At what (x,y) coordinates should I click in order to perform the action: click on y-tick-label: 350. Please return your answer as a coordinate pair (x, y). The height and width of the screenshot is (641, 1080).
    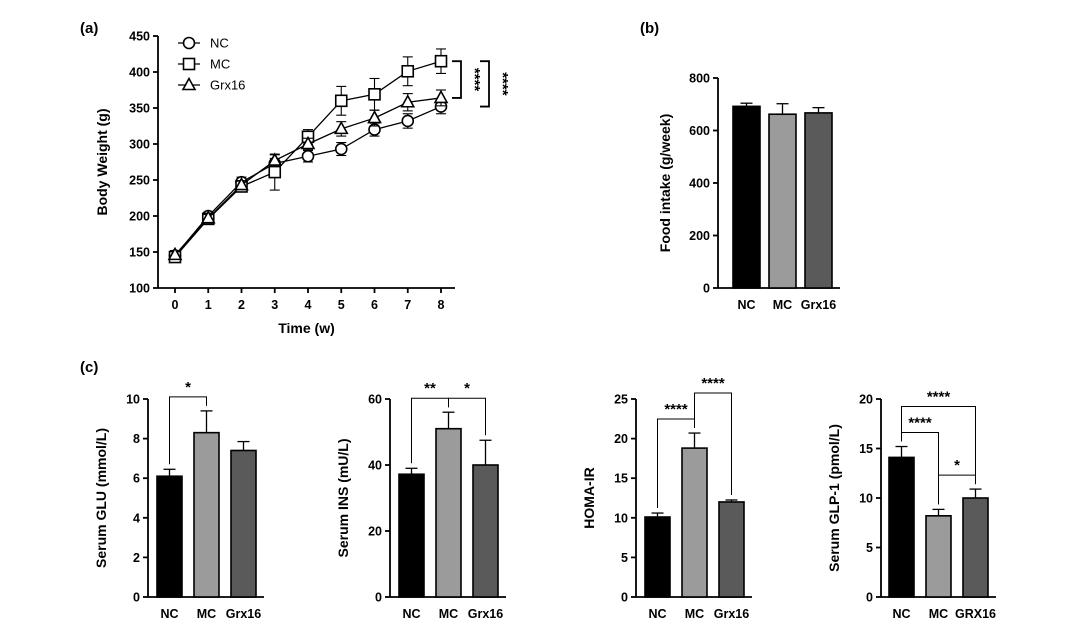
    Looking at the image, I should click on (139, 109).